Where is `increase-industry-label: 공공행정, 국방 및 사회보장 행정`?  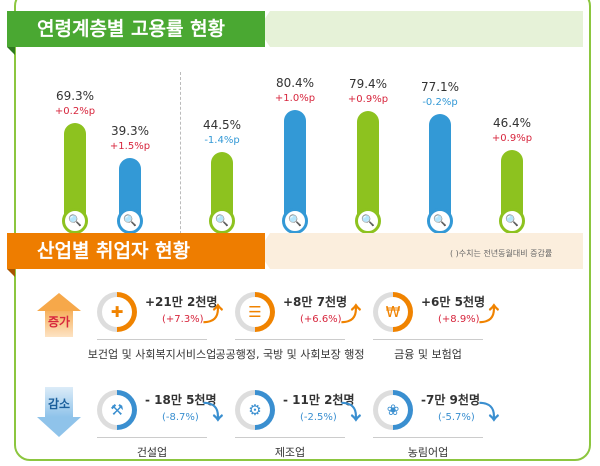
increase-industry-label: 공공행정, 국방 및 사회보장 행정 is located at coordinates (290, 354).